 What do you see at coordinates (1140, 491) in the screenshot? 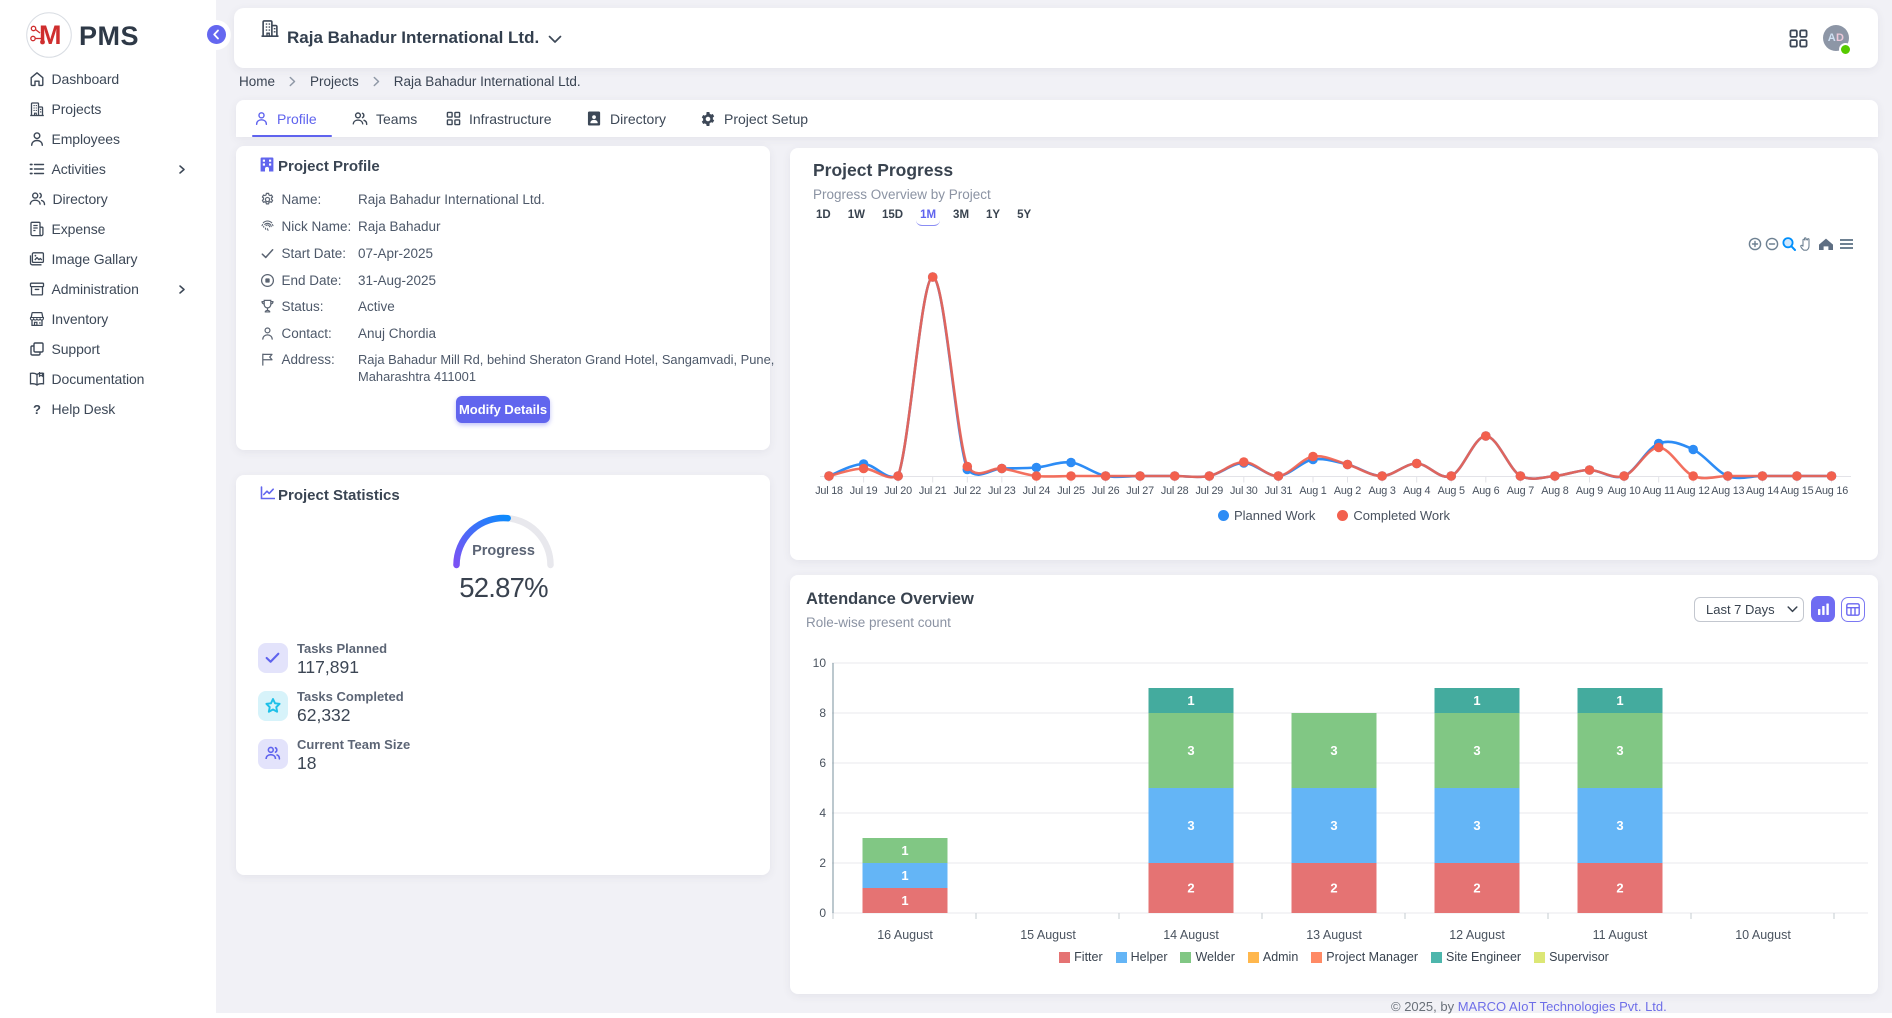
I see `svg-text: Jul 27` at bounding box center [1140, 491].